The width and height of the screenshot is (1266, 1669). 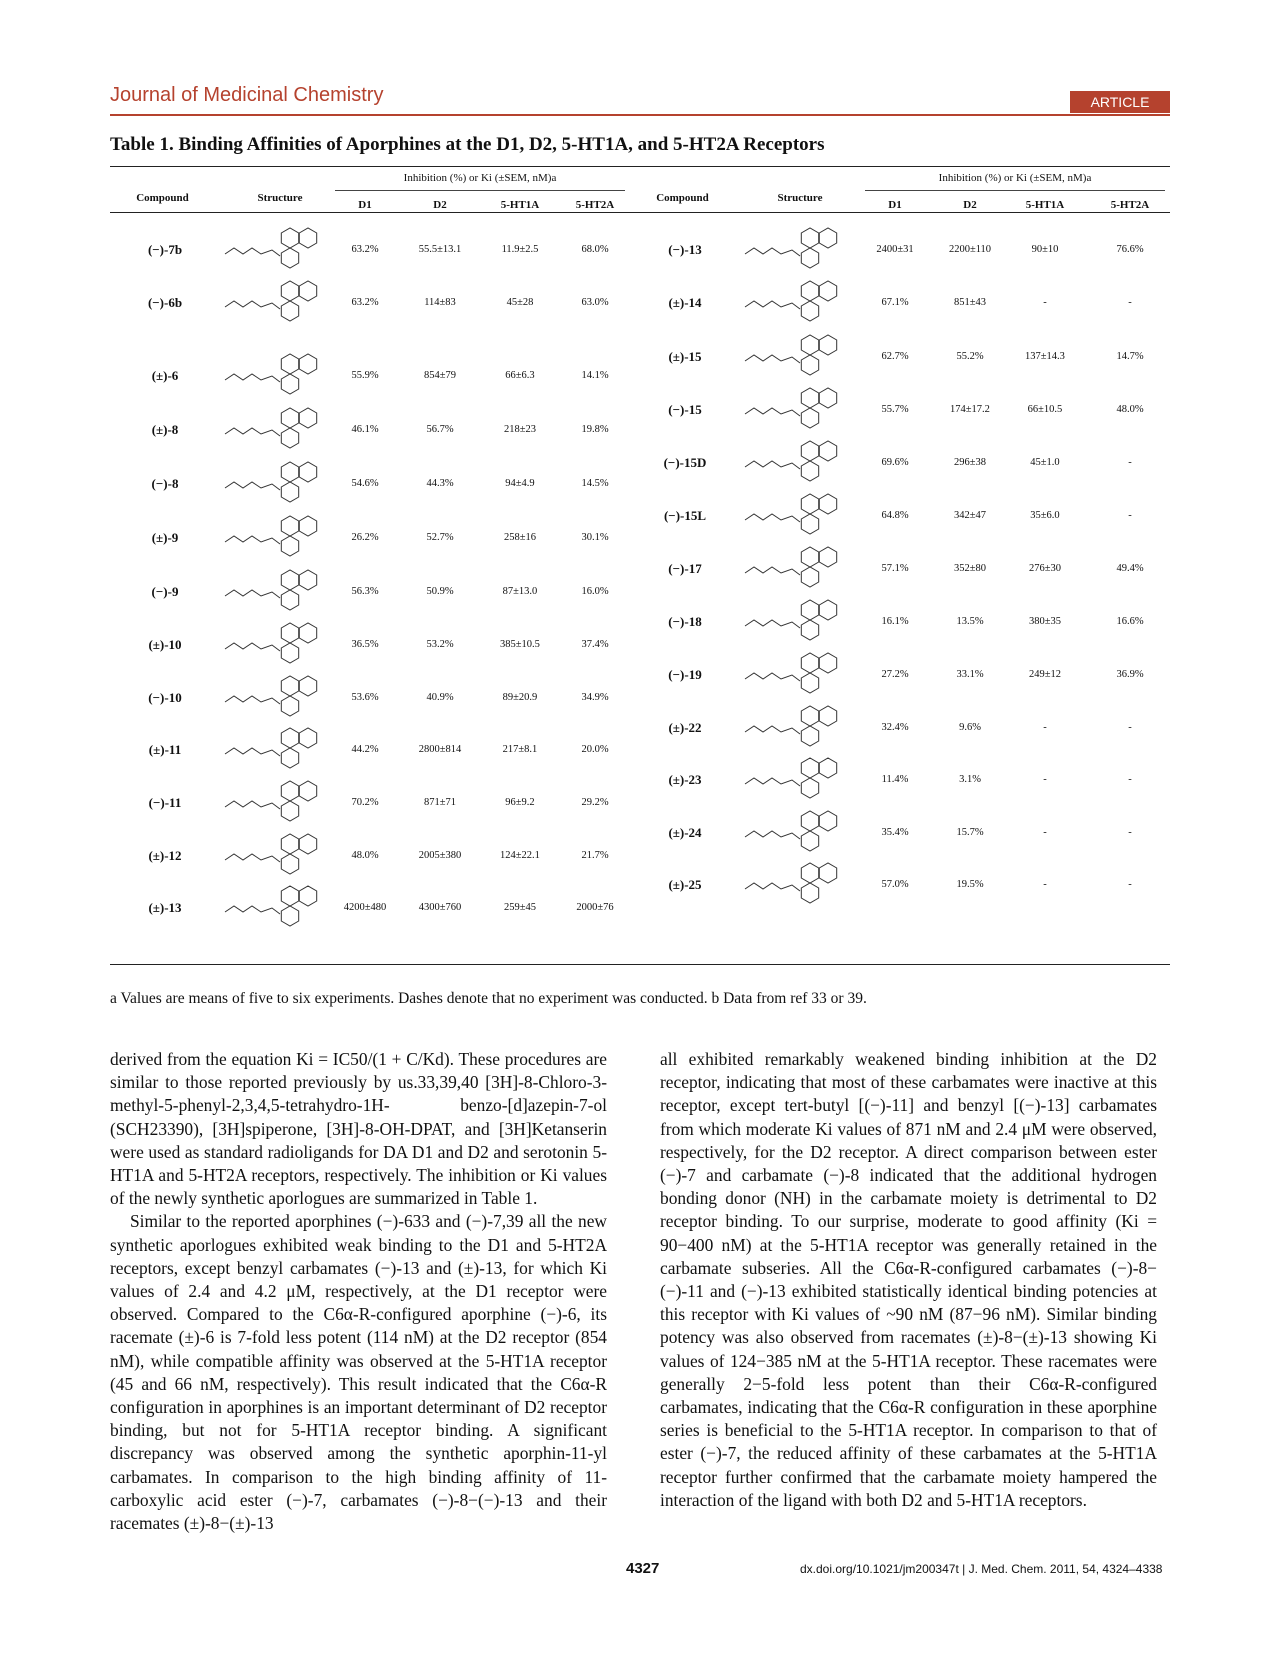 I want to click on cell-d2: 55.2%, so click(x=970, y=356).